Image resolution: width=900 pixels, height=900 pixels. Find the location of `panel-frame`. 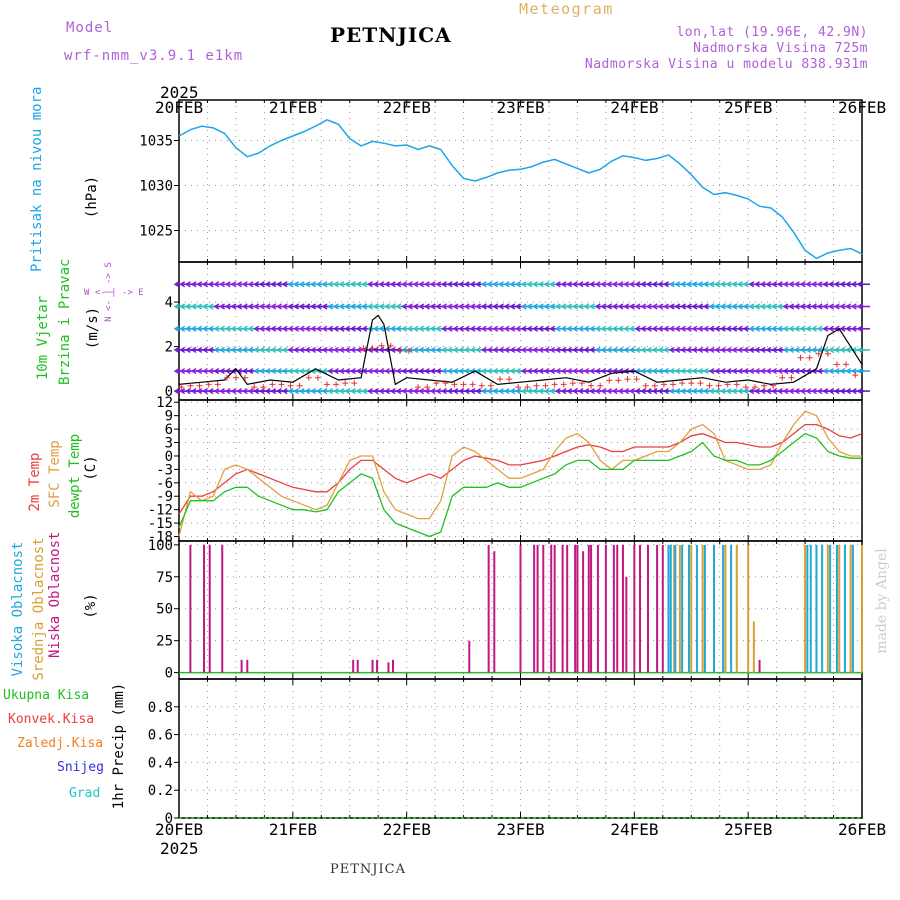

panel-frame is located at coordinates (520, 748).